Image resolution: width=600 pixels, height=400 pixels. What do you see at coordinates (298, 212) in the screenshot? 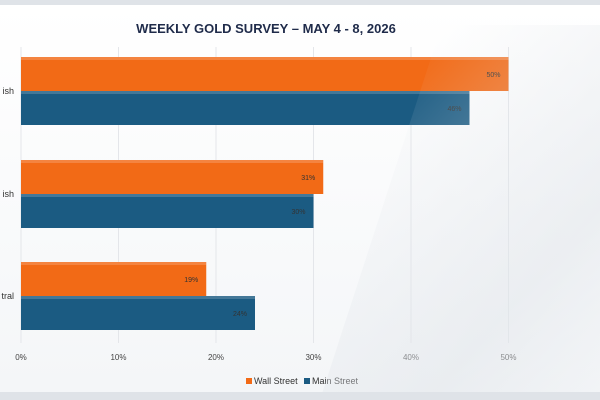
I see `data-label: 30%` at bounding box center [298, 212].